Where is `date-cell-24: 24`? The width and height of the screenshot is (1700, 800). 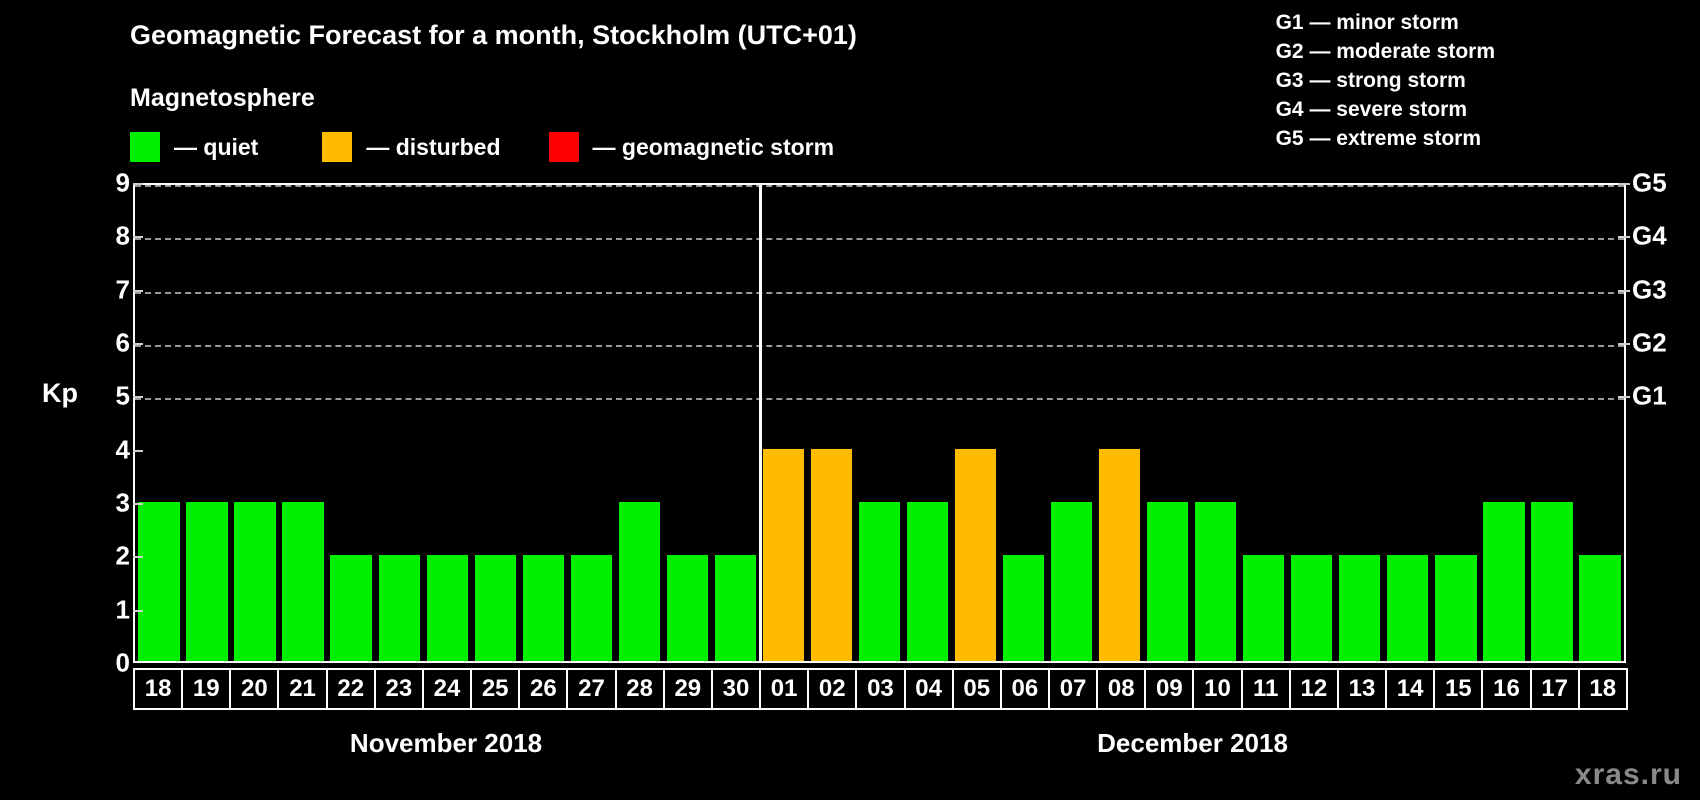 date-cell-24: 24 is located at coordinates (447, 689).